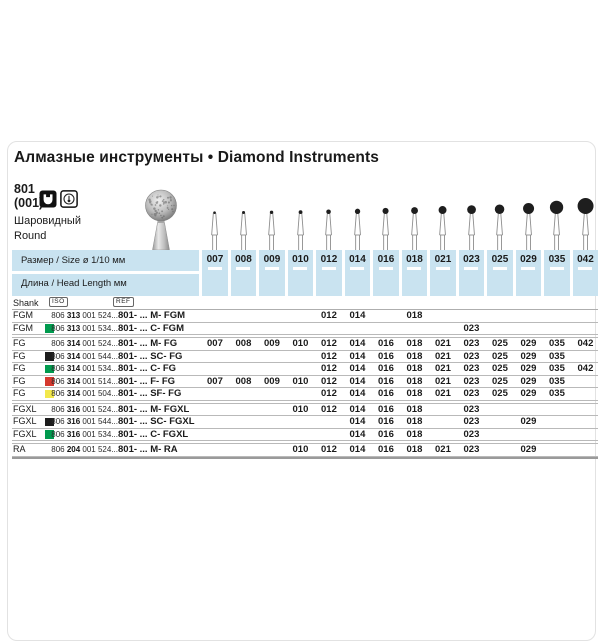  What do you see at coordinates (329, 259) in the screenshot?
I see `size-value: 012` at bounding box center [329, 259].